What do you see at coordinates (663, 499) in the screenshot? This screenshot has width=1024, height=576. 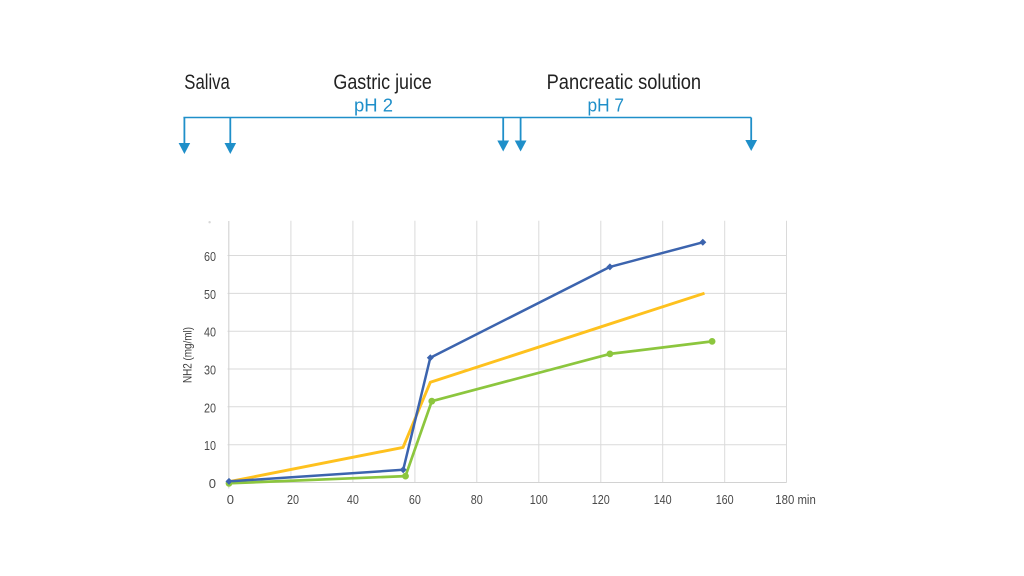 I see `svg-text: 140` at bounding box center [663, 499].